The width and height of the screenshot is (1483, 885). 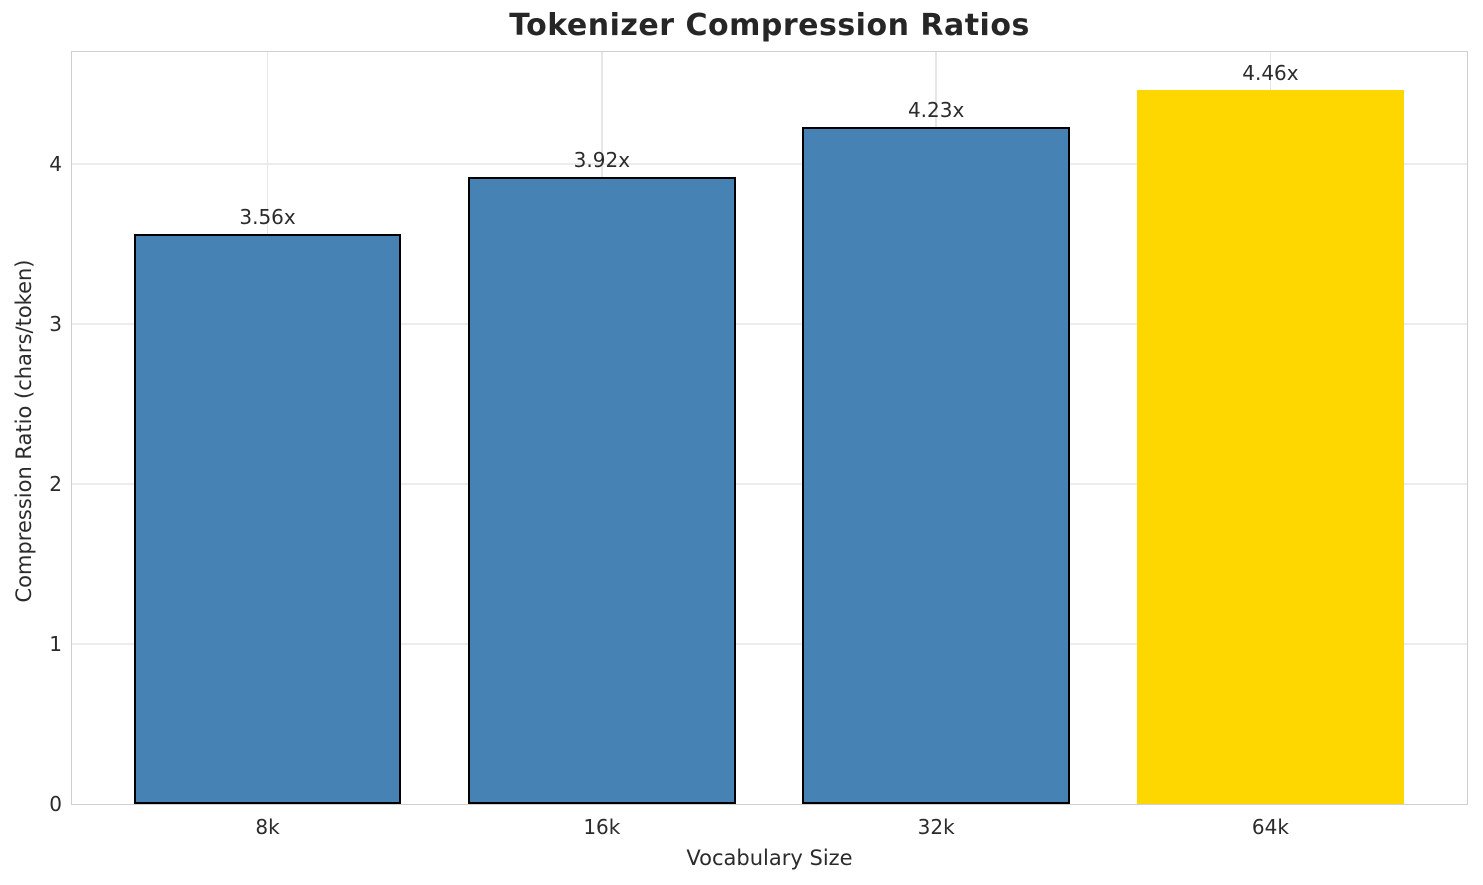 I want to click on y-tick-label: 2, so click(x=55, y=484).